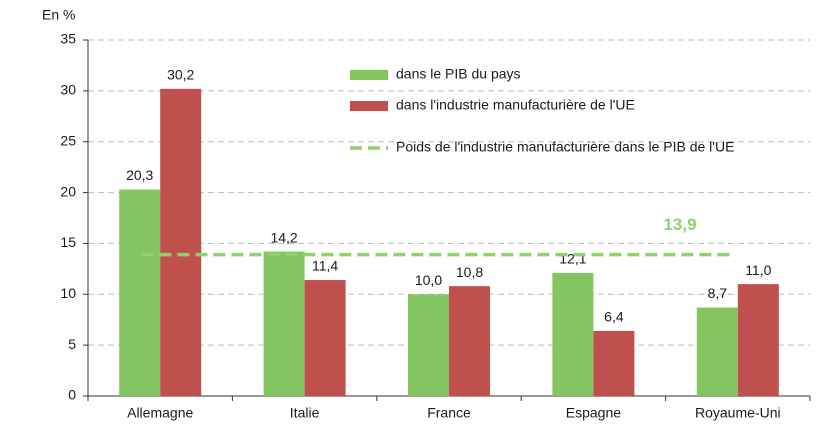 This screenshot has height=435, width=828. Describe the element at coordinates (325, 266) in the screenshot. I see `value-label: 11,4` at that location.